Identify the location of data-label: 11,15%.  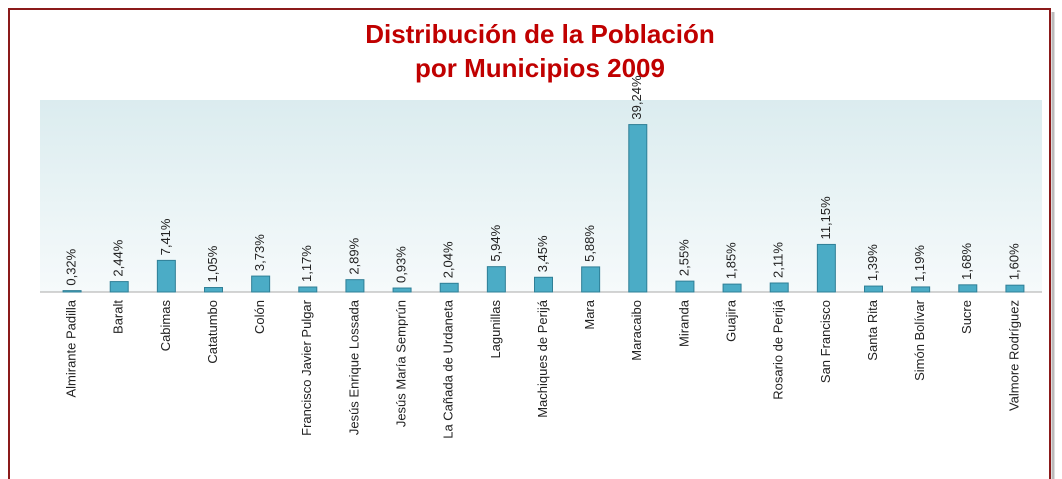
(825, 218).